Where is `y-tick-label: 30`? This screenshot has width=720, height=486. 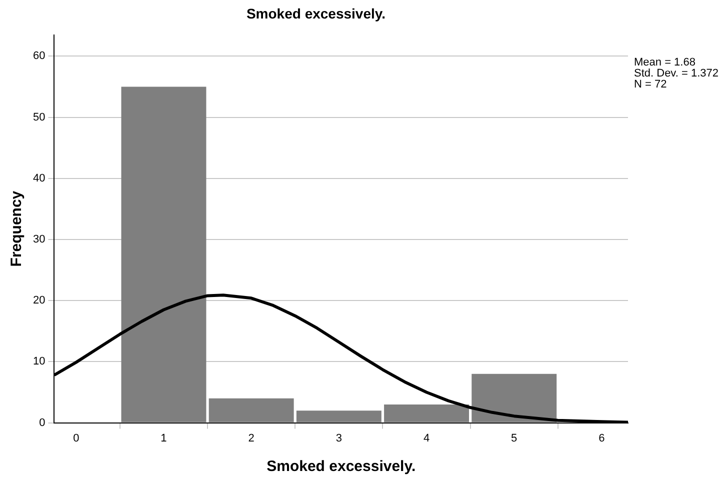
y-tick-label: 30 is located at coordinates (39, 240).